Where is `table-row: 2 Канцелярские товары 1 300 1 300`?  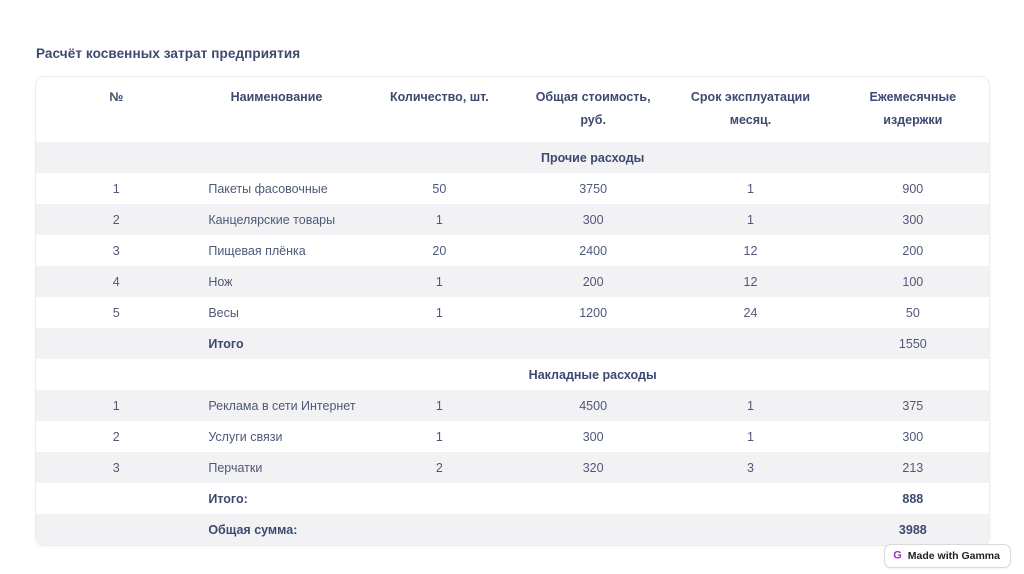 table-row: 2 Канцелярские товары 1 300 1 300 is located at coordinates (512, 219).